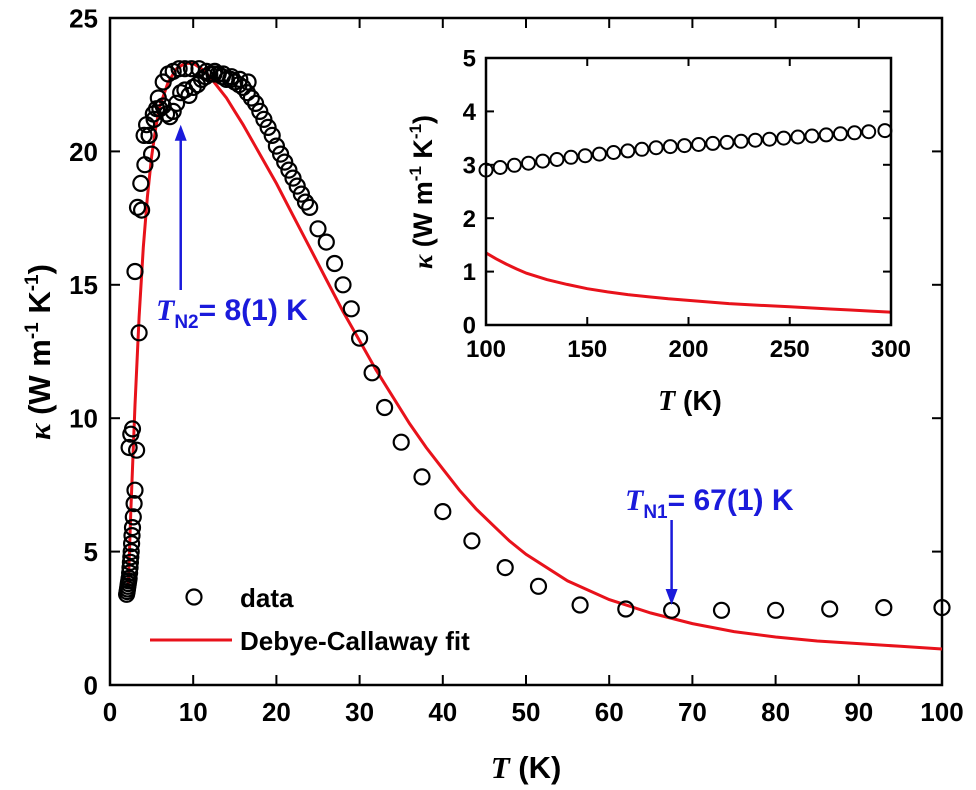 The width and height of the screenshot is (976, 790). Describe the element at coordinates (83, 18) in the screenshot. I see `main-y-tick-label: 25` at that location.